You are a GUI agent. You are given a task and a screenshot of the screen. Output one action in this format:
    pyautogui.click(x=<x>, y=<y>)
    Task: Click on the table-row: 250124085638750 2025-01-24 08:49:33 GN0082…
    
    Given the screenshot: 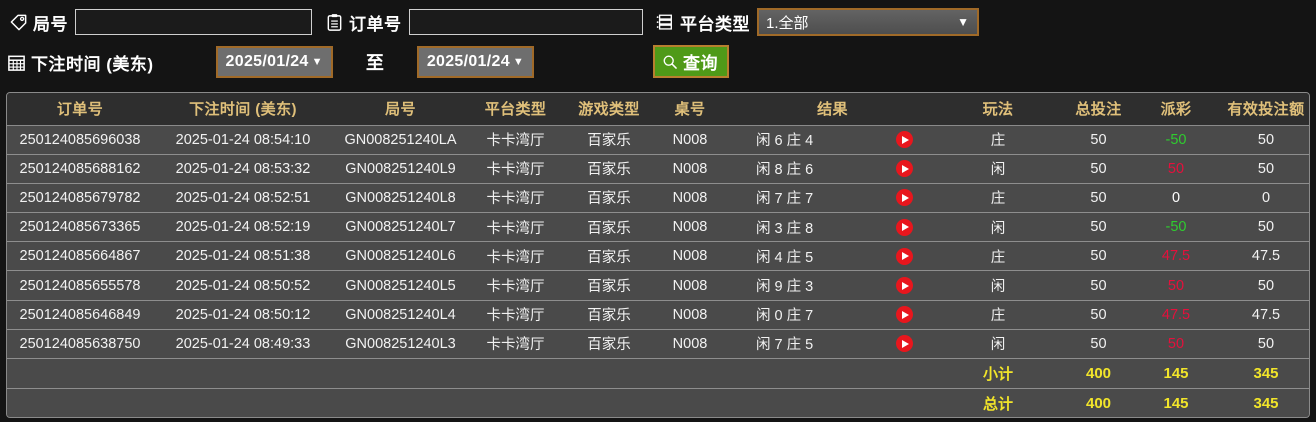 What is the action you would take?
    pyautogui.click(x=658, y=344)
    